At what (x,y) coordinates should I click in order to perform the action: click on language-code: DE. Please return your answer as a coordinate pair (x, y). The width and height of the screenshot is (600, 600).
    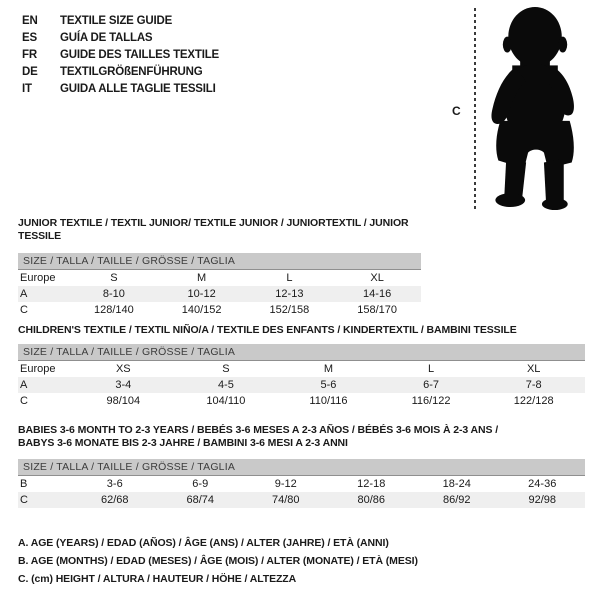
    Looking at the image, I should click on (30, 72).